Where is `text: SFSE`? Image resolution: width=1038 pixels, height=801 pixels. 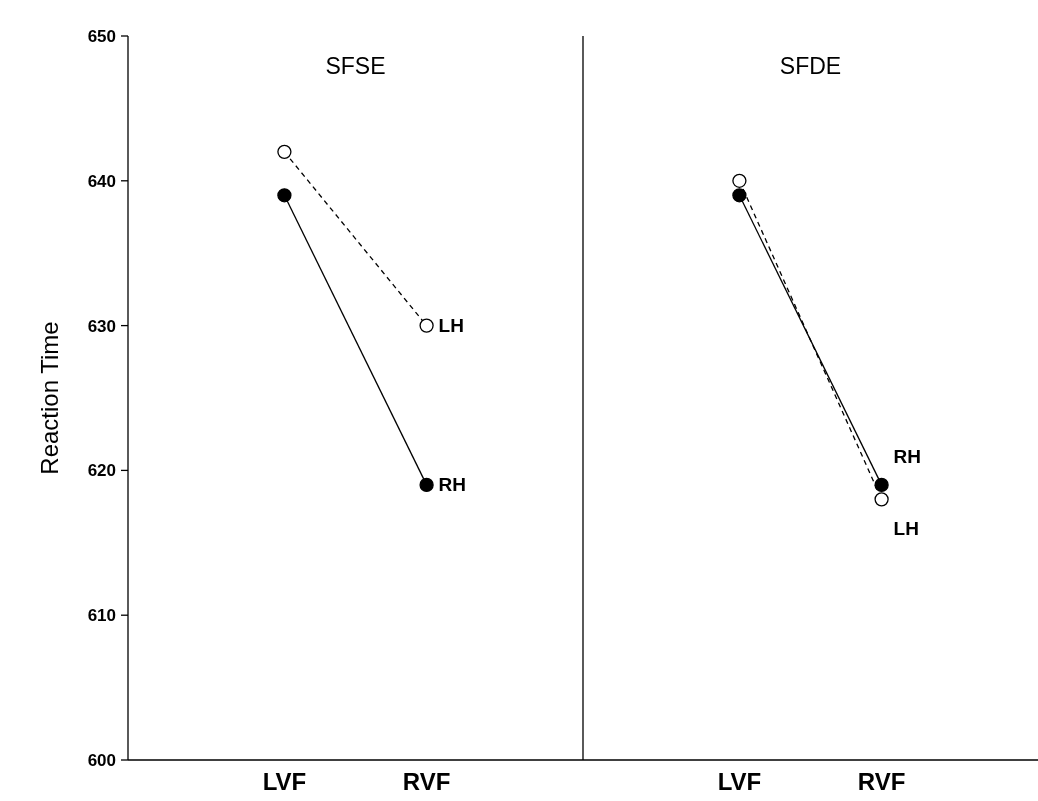
text: SFSE is located at coordinates (355, 66).